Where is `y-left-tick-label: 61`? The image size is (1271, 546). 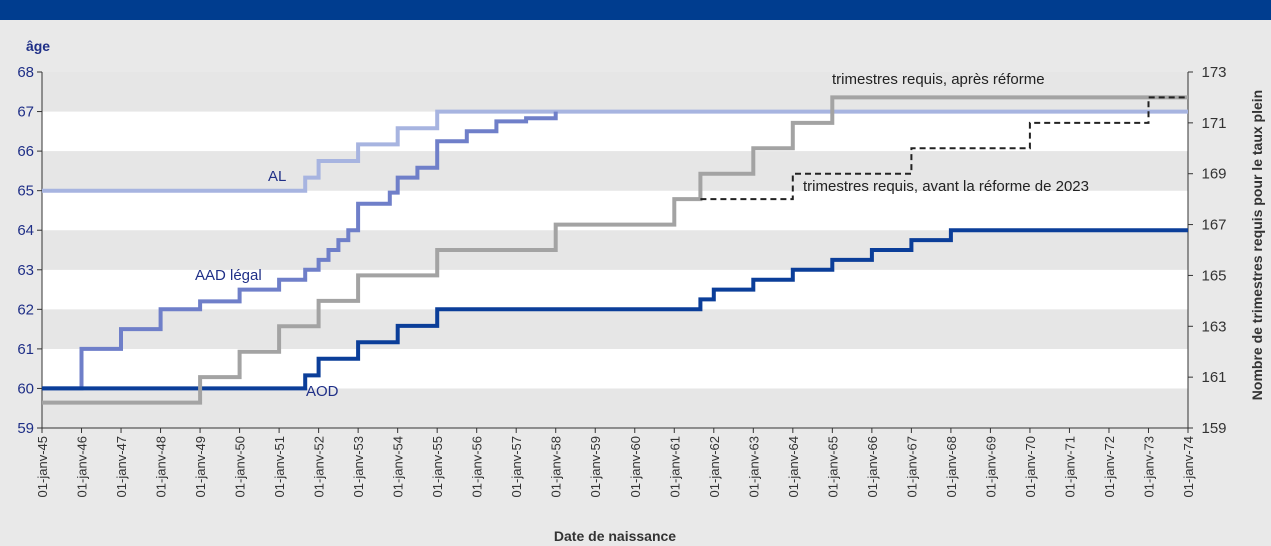 y-left-tick-label: 61 is located at coordinates (25, 349).